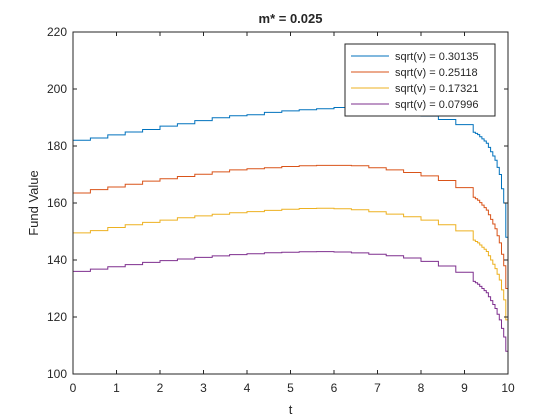  I want to click on chart-title: m* = 0.025, so click(291, 18).